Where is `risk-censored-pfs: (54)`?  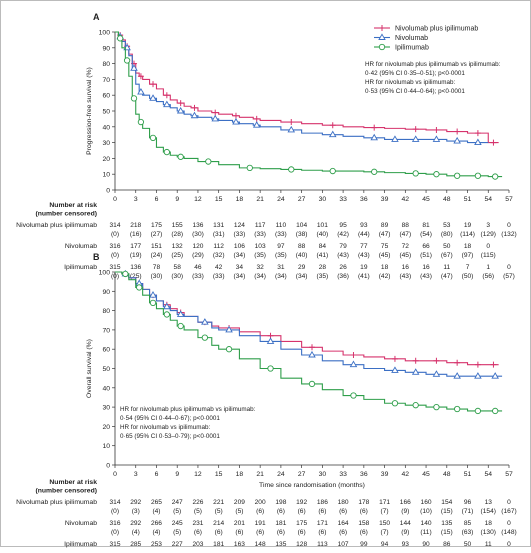 risk-censored-pfs: (54) is located at coordinates (426, 234).